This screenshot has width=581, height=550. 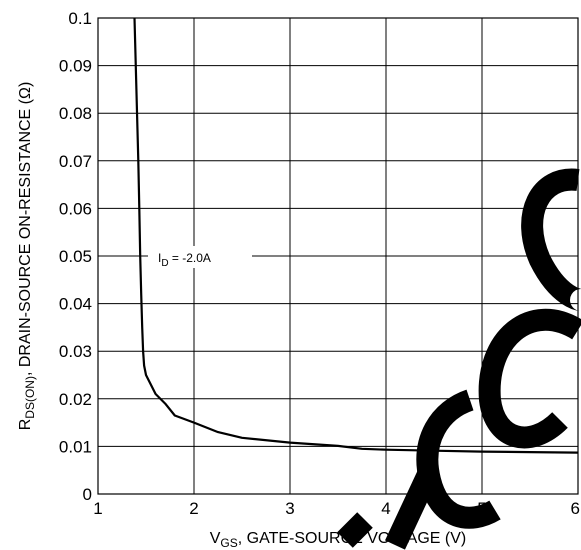 What do you see at coordinates (75, 351) in the screenshot?
I see `y-tick-label: 0.03` at bounding box center [75, 351].